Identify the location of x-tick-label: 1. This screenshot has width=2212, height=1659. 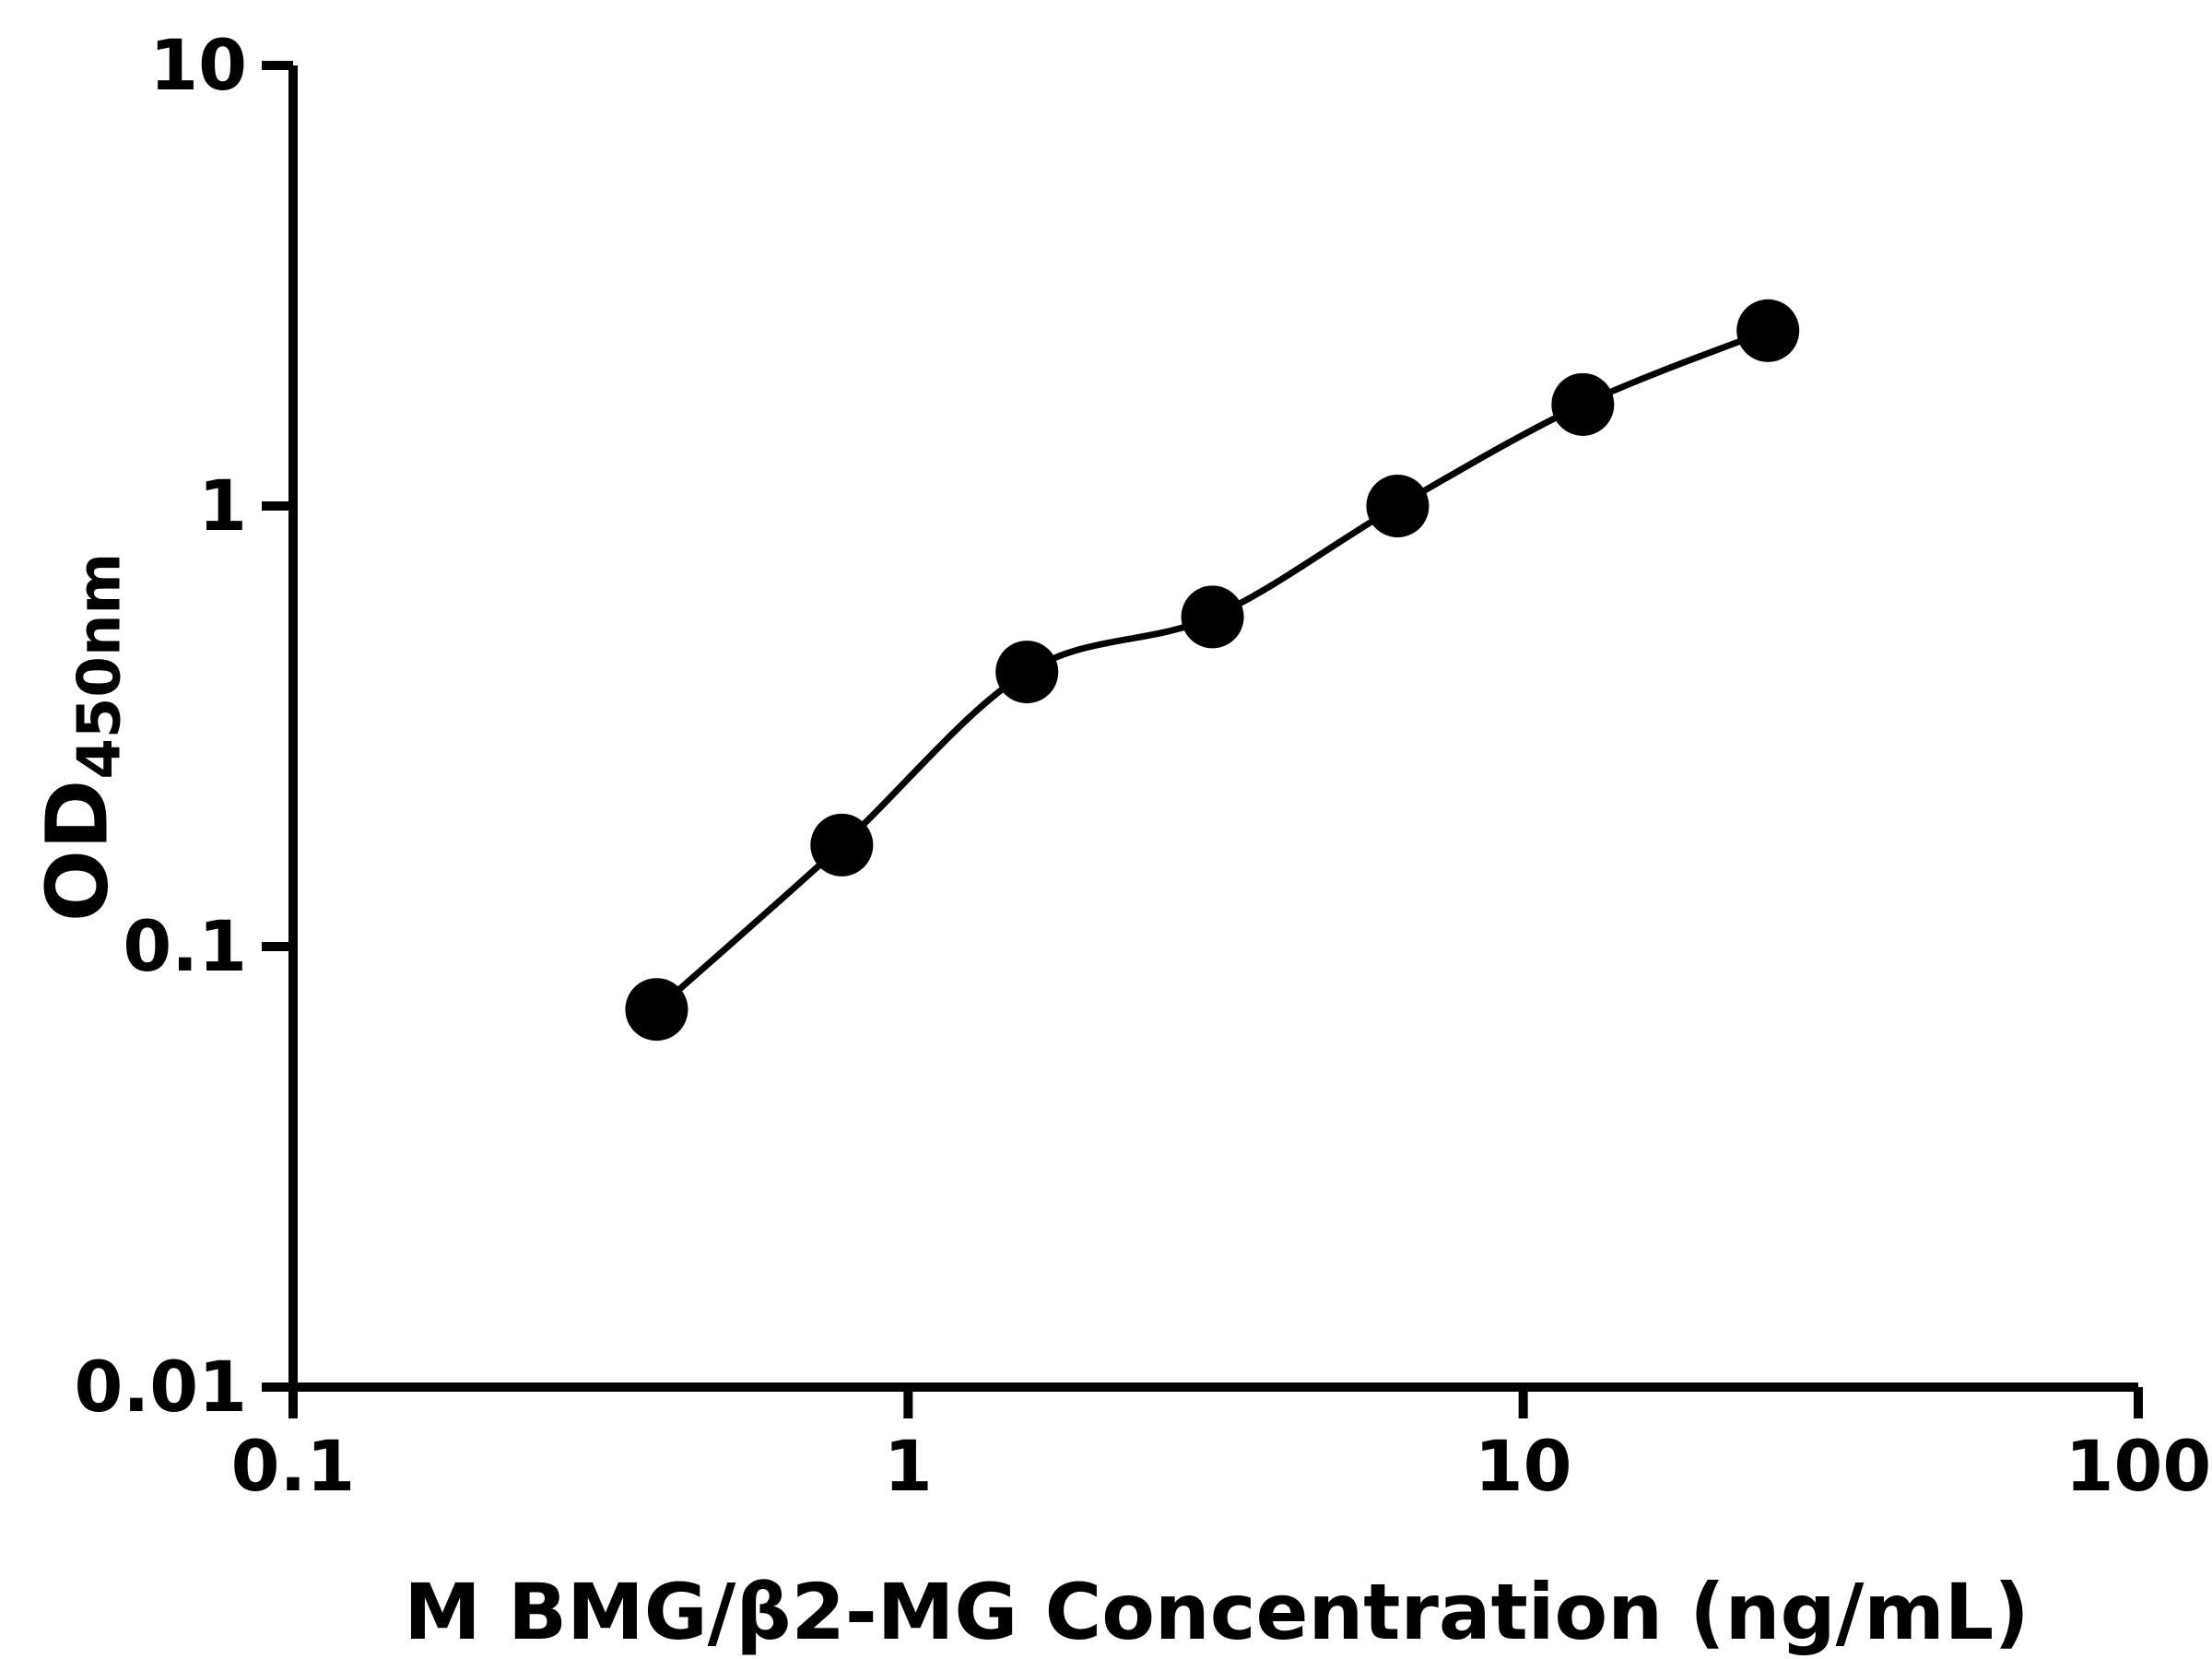
(908, 1466).